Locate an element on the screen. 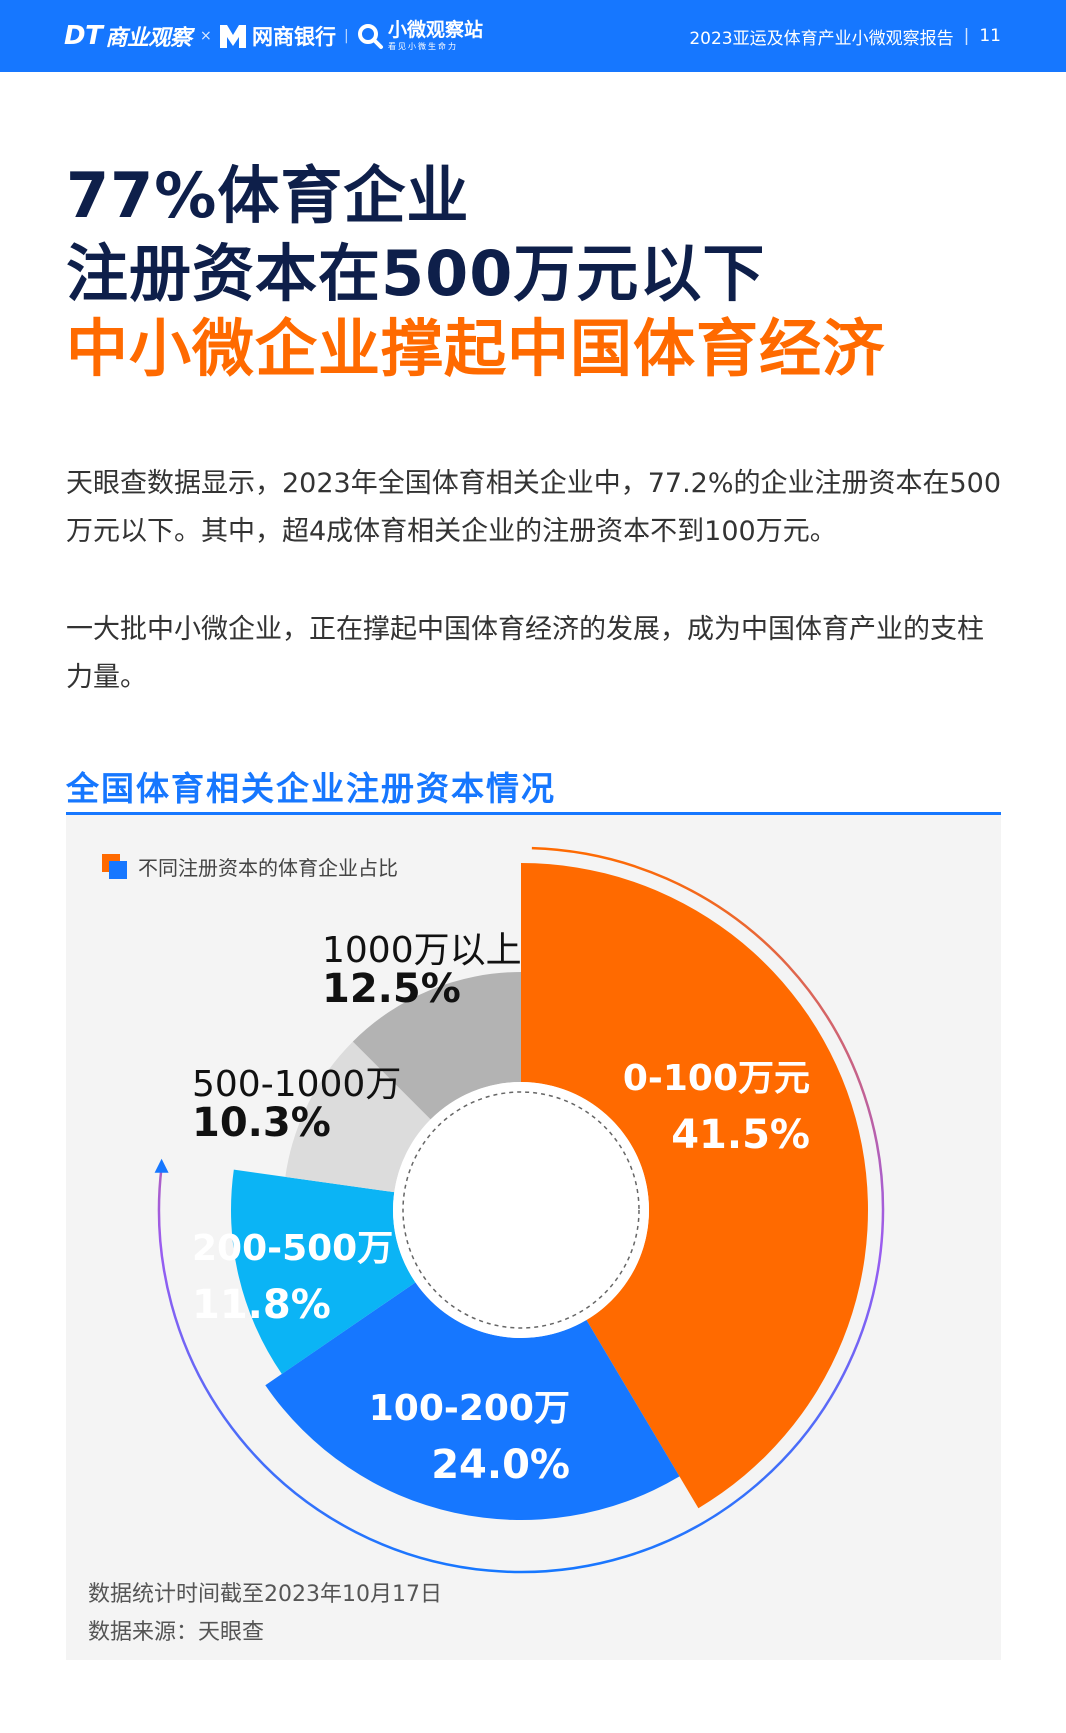 This screenshot has width=1066, height=1733. outline-arrow-icon is located at coordinates (161, 1165).